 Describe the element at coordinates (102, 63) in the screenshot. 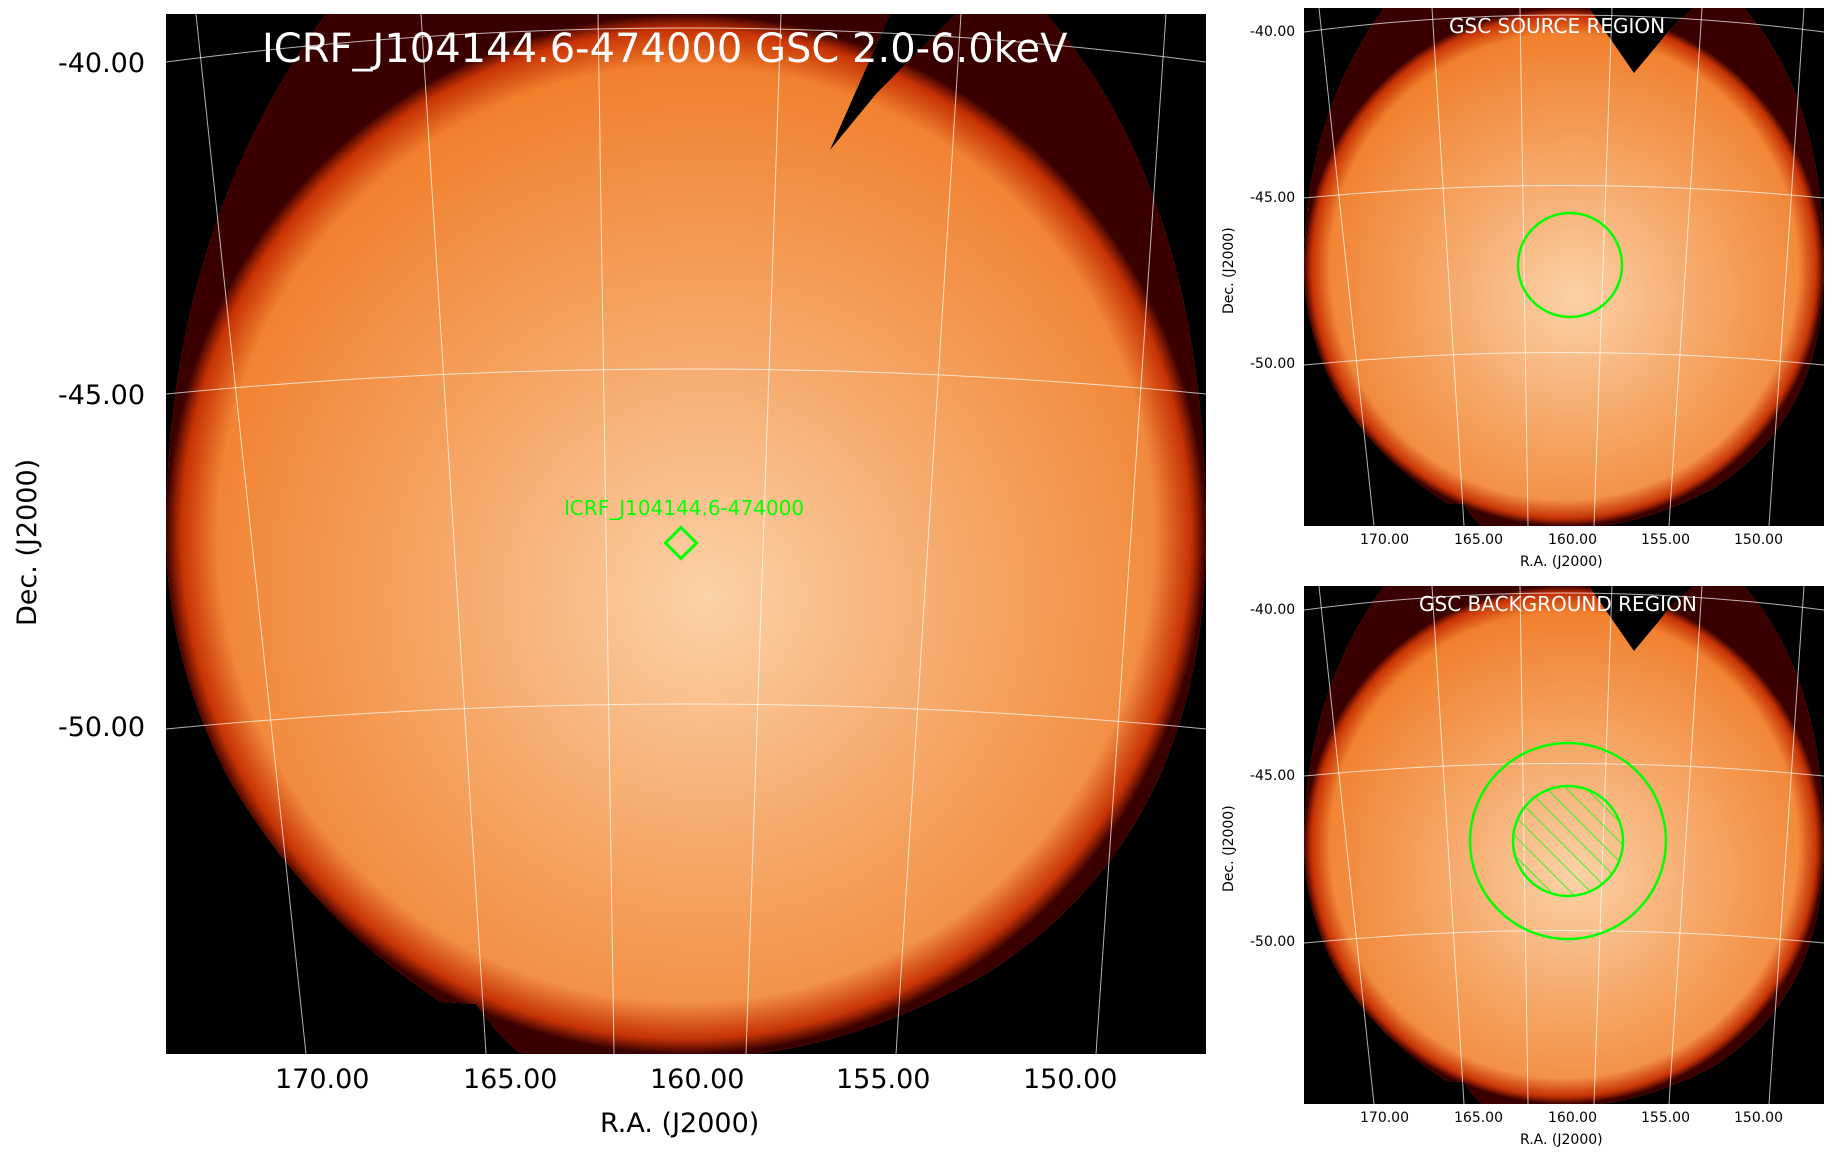

I see `main-dec-tick: -40.00` at that location.